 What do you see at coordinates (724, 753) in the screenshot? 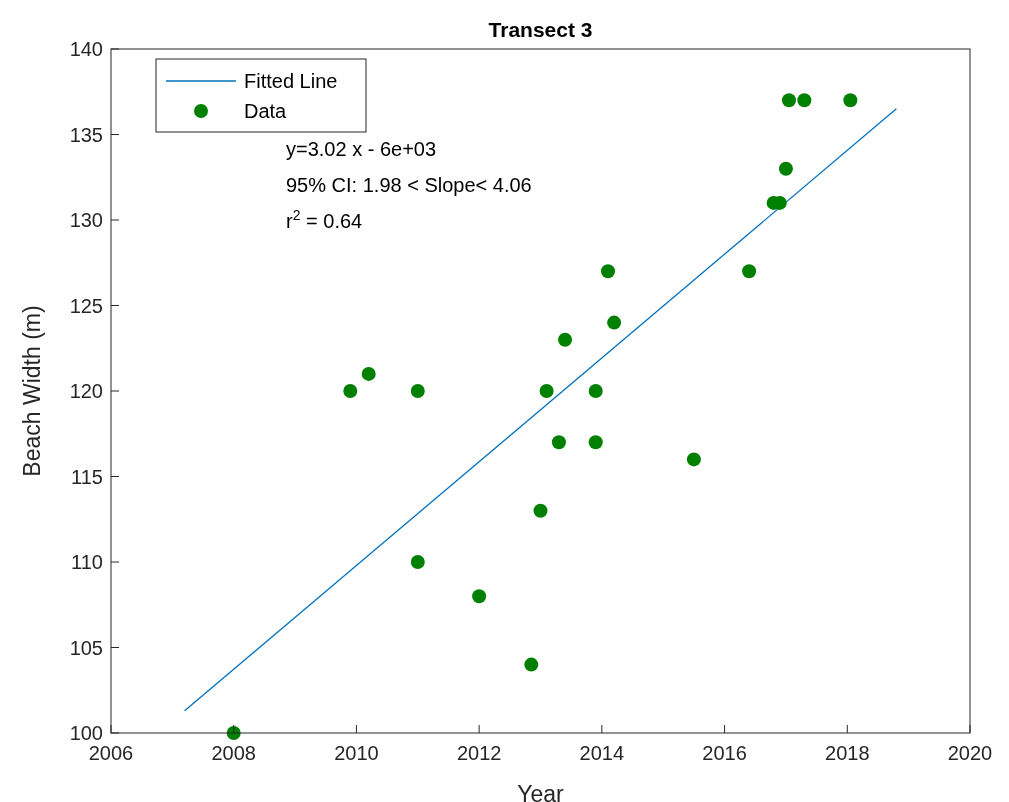
I see `x-tick-label: 2016` at bounding box center [724, 753].